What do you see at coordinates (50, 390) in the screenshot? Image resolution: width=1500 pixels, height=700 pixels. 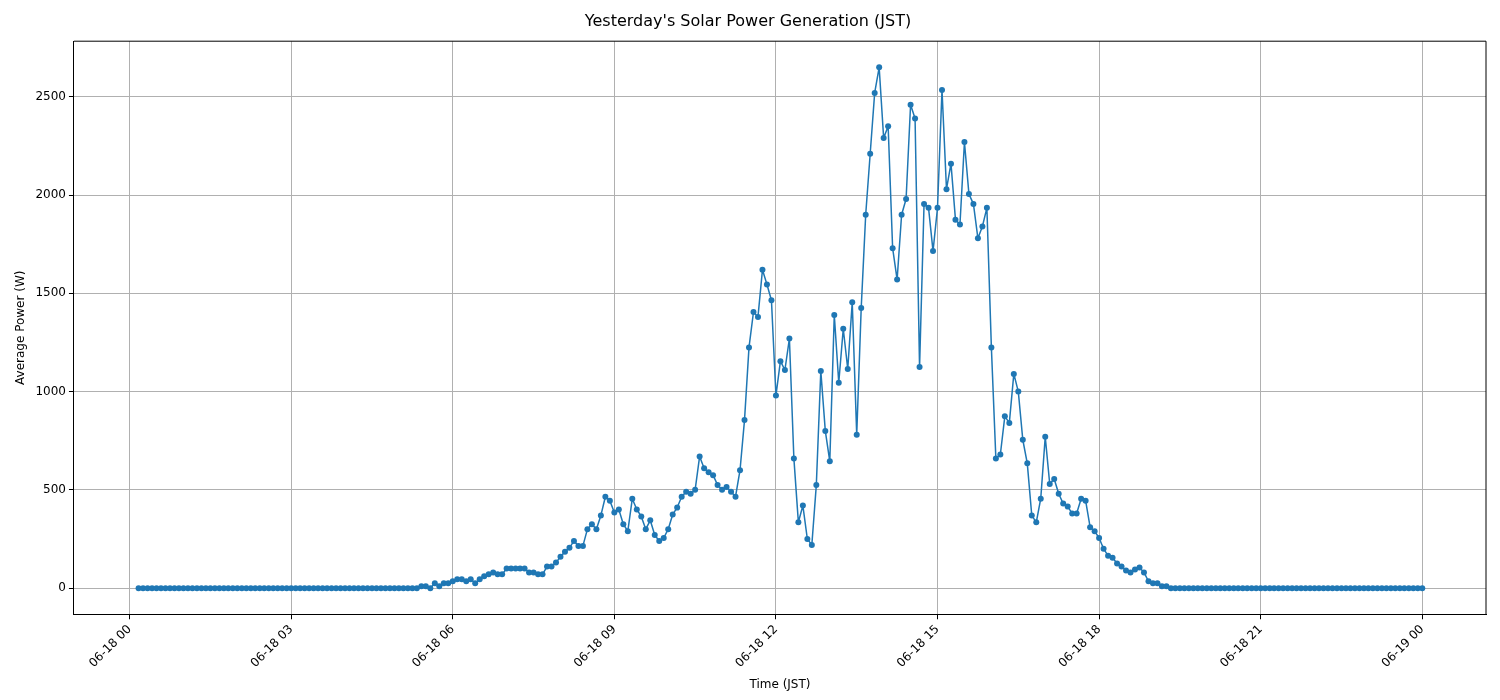 I see `y-tick-label: 1000` at bounding box center [50, 390].